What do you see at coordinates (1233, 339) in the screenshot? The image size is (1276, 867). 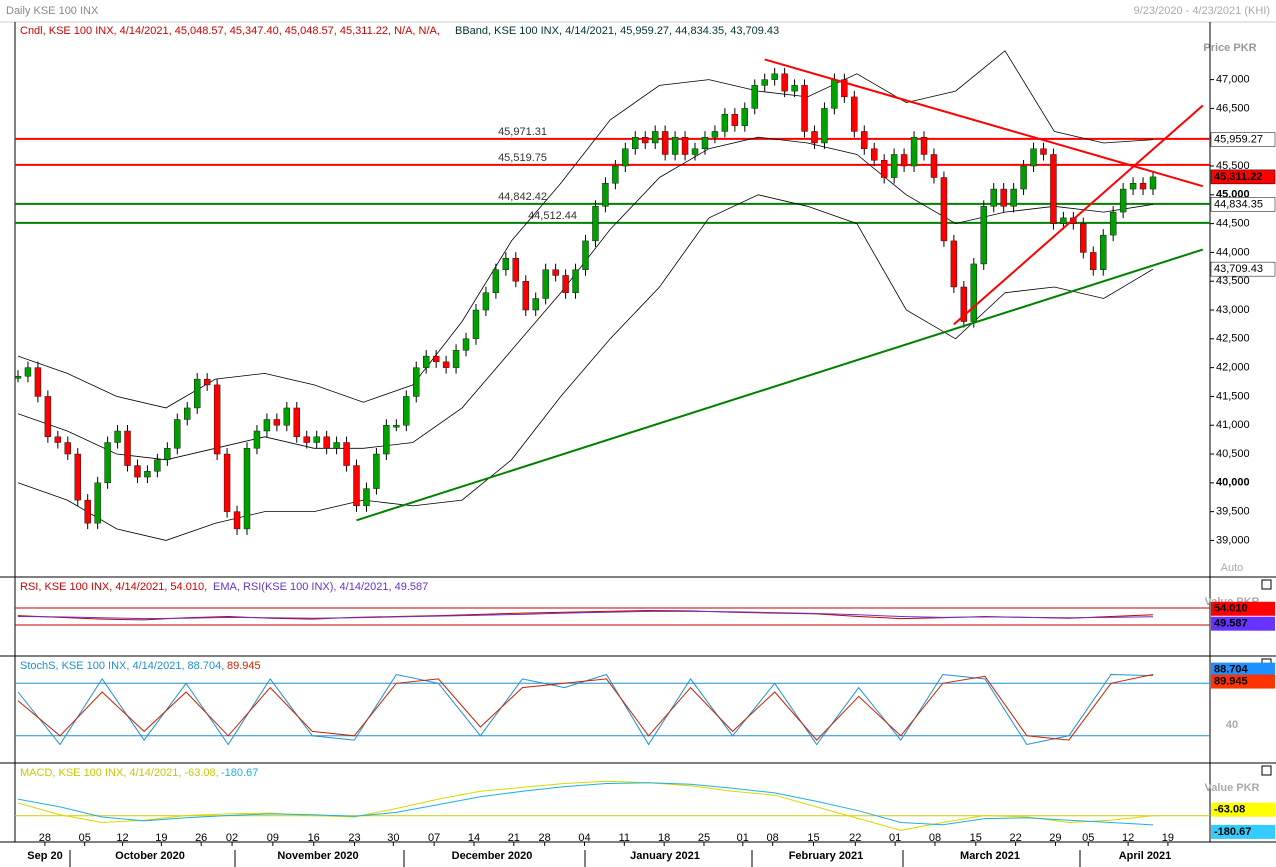 I see `y-tick-label: 42,500` at bounding box center [1233, 339].